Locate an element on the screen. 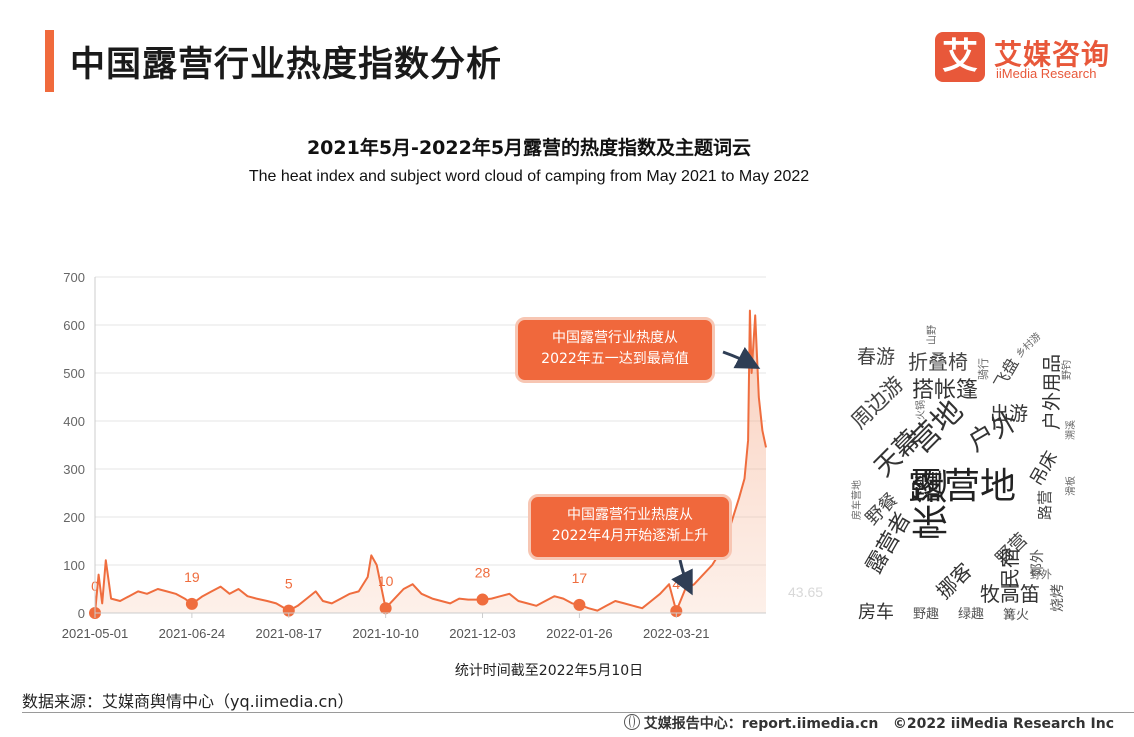 This screenshot has height=737, width=1134. x-tick-label: 2021-10-10 is located at coordinates (385, 633).